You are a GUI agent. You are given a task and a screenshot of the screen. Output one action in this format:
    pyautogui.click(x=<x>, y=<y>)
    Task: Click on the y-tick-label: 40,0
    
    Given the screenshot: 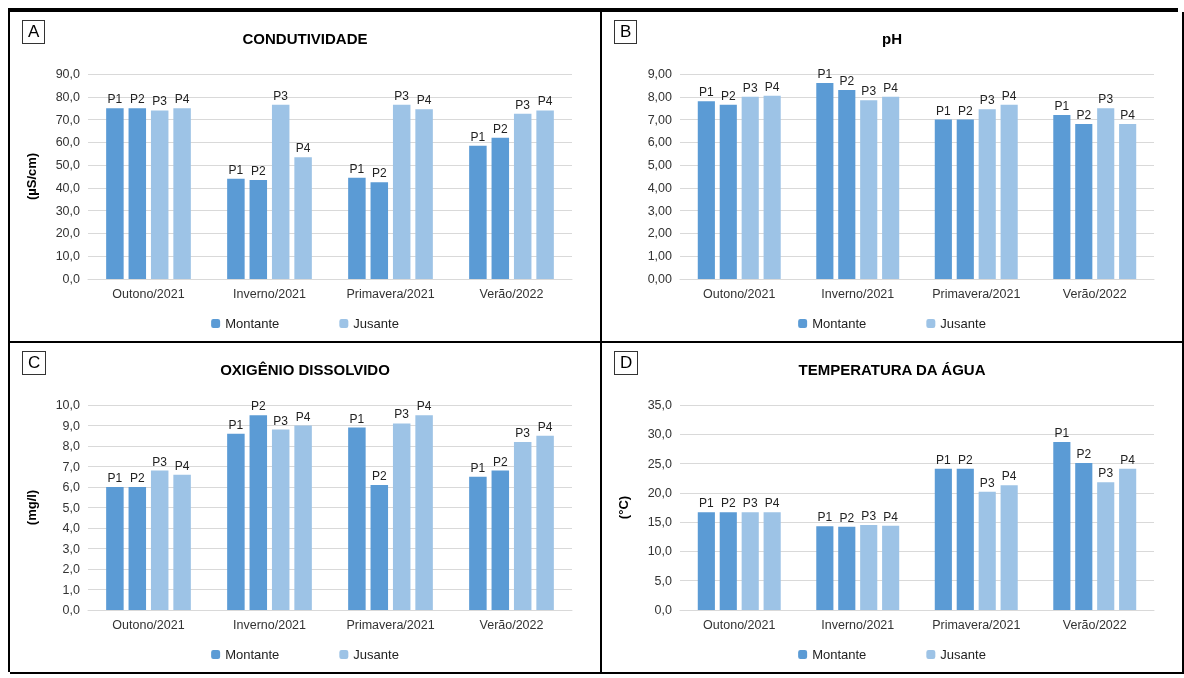 What is the action you would take?
    pyautogui.click(x=68, y=187)
    